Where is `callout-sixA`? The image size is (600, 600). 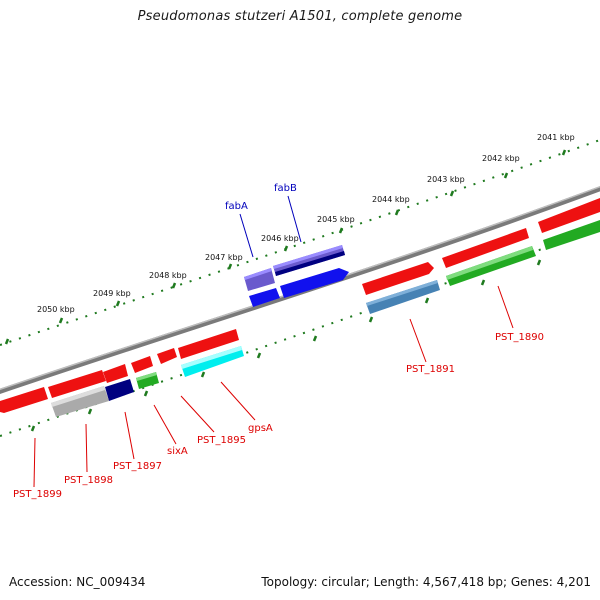 callout-sixA is located at coordinates (165, 424).